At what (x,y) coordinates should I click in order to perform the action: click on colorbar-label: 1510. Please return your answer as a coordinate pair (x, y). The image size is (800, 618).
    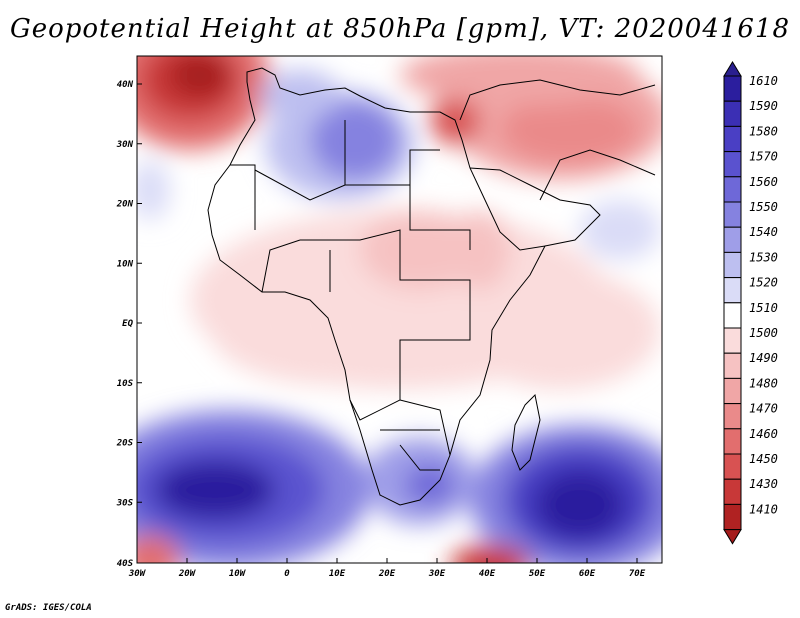
    Looking at the image, I should click on (763, 308).